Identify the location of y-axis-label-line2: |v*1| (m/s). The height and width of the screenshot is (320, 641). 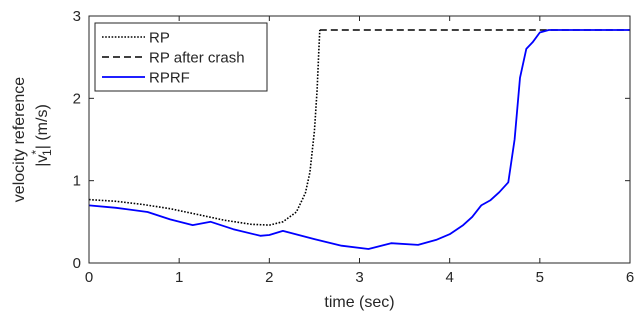
(41, 135).